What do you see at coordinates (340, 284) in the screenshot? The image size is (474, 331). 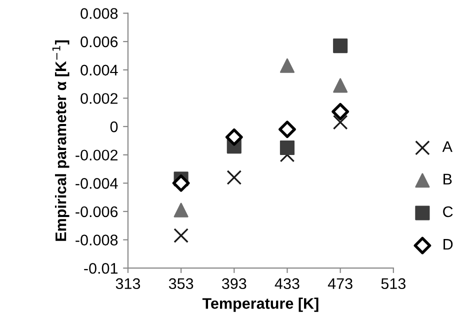 I see `x-tick-label: 473` at bounding box center [340, 284].